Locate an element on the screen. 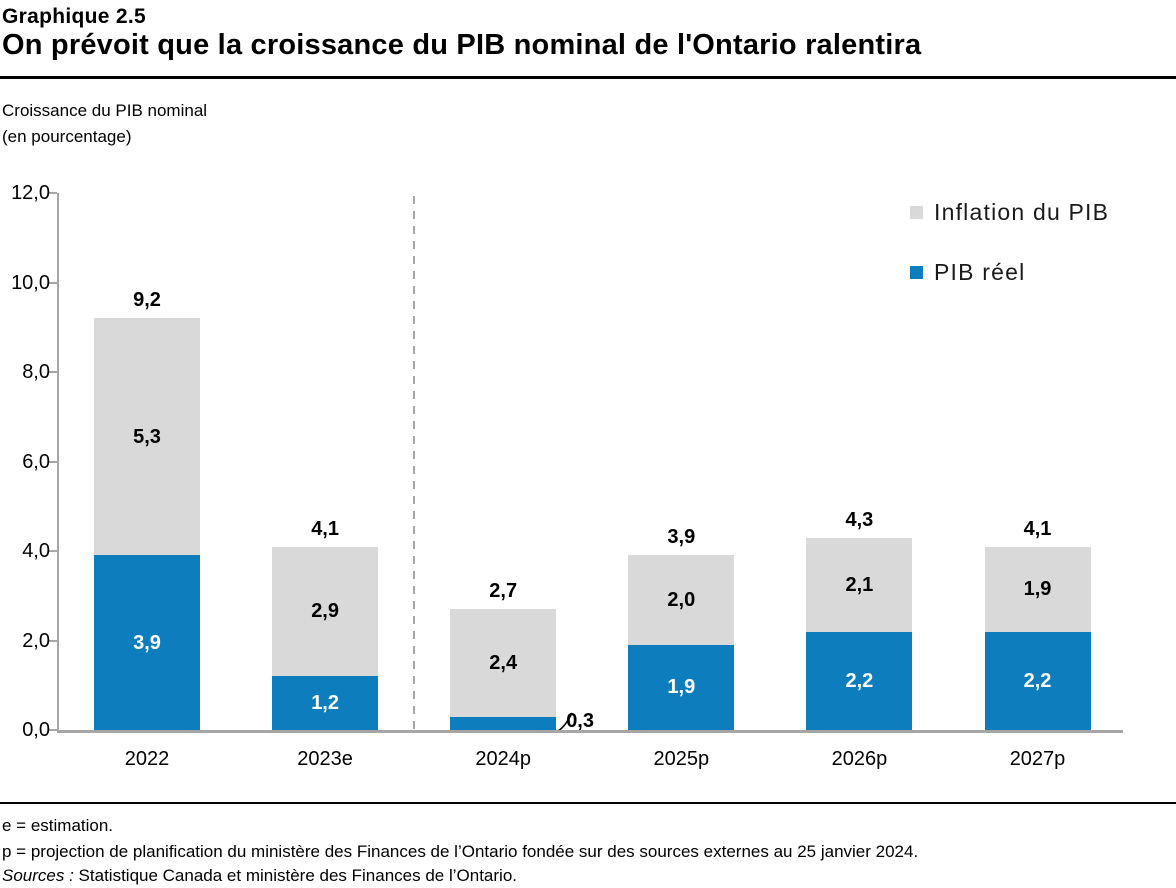 The width and height of the screenshot is (1176, 888). forecast-divider is located at coordinates (414, 463).